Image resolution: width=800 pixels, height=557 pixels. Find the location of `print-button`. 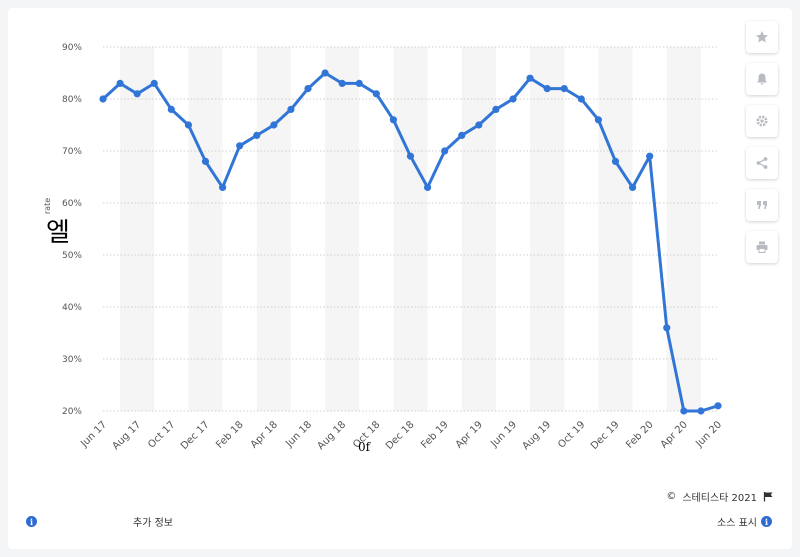

print-button is located at coordinates (762, 247).